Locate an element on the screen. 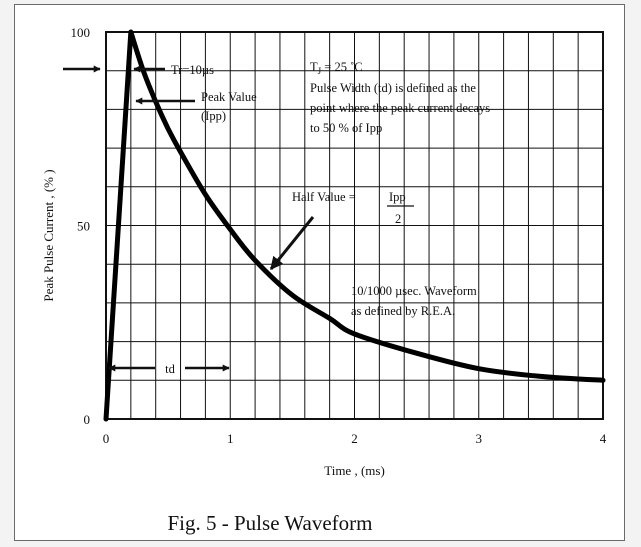 The image size is (641, 547). pulse-width-def-line-1: Pulse Width (td) is defined as the is located at coordinates (393, 88).